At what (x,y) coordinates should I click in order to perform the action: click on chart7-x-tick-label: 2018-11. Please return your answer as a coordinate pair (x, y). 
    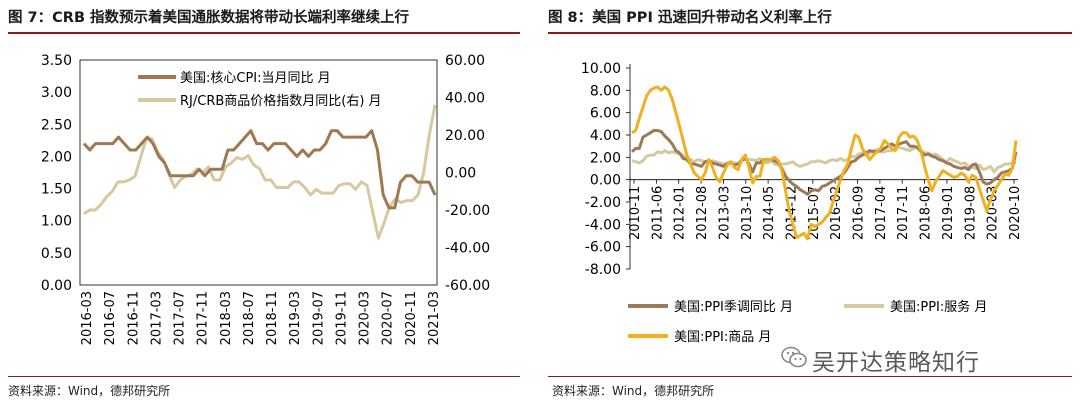
    Looking at the image, I should click on (272, 318).